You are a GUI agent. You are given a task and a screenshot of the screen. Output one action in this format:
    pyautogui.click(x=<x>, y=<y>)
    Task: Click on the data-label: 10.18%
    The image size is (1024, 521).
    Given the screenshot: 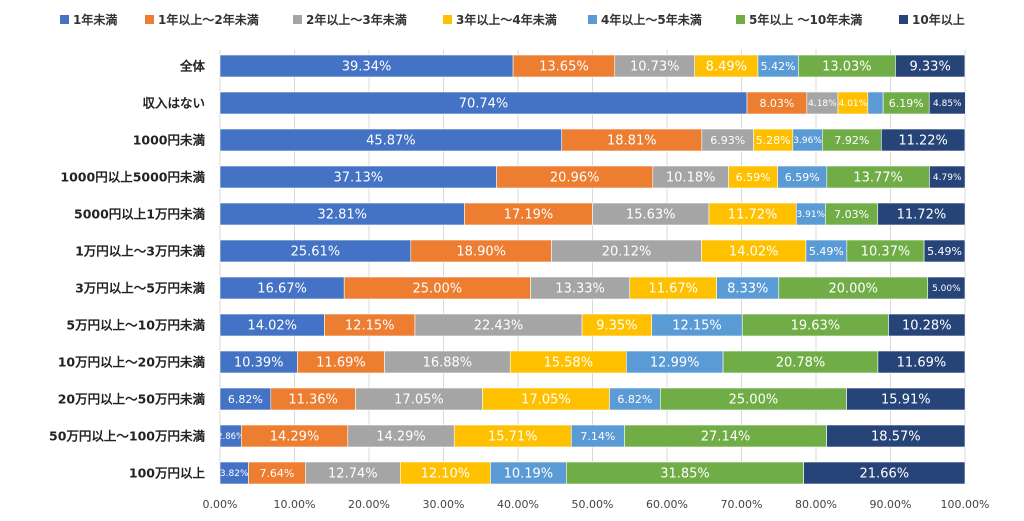 What is the action you would take?
    pyautogui.click(x=691, y=178)
    